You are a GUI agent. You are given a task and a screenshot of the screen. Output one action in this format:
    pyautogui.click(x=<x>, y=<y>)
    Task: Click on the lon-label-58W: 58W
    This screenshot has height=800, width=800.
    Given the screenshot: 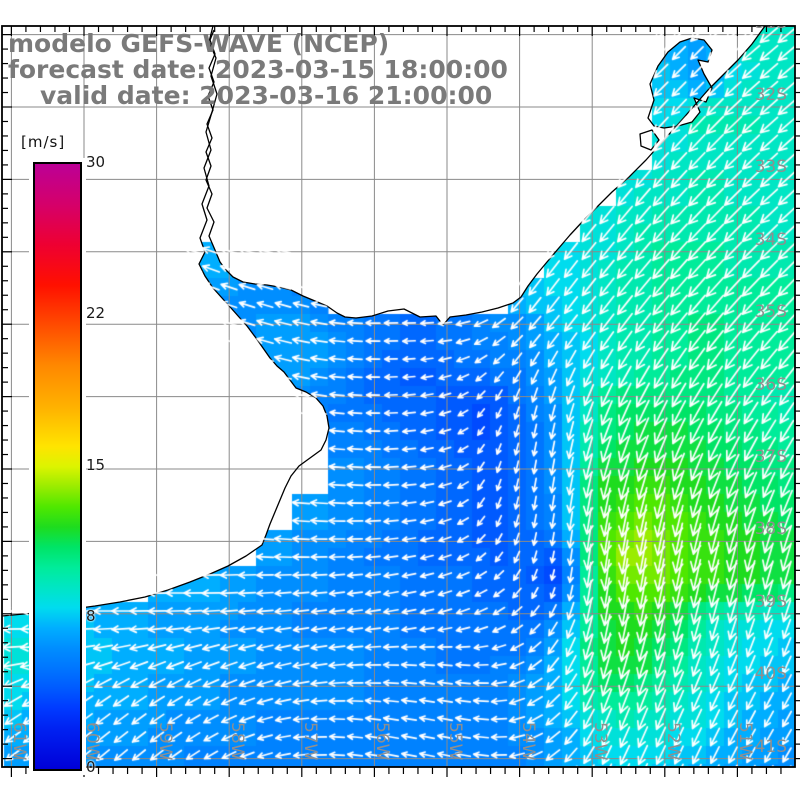 What is the action you would take?
    pyautogui.click(x=237, y=741)
    